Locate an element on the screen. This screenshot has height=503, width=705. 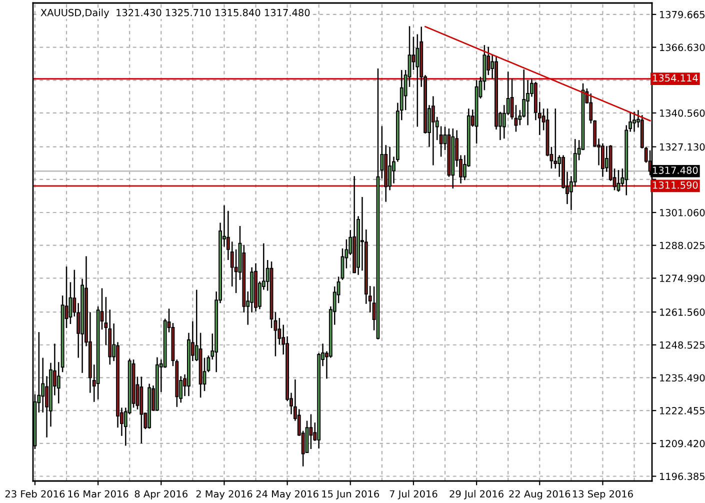
y-tick-label: 1366.630 is located at coordinates (682, 48).